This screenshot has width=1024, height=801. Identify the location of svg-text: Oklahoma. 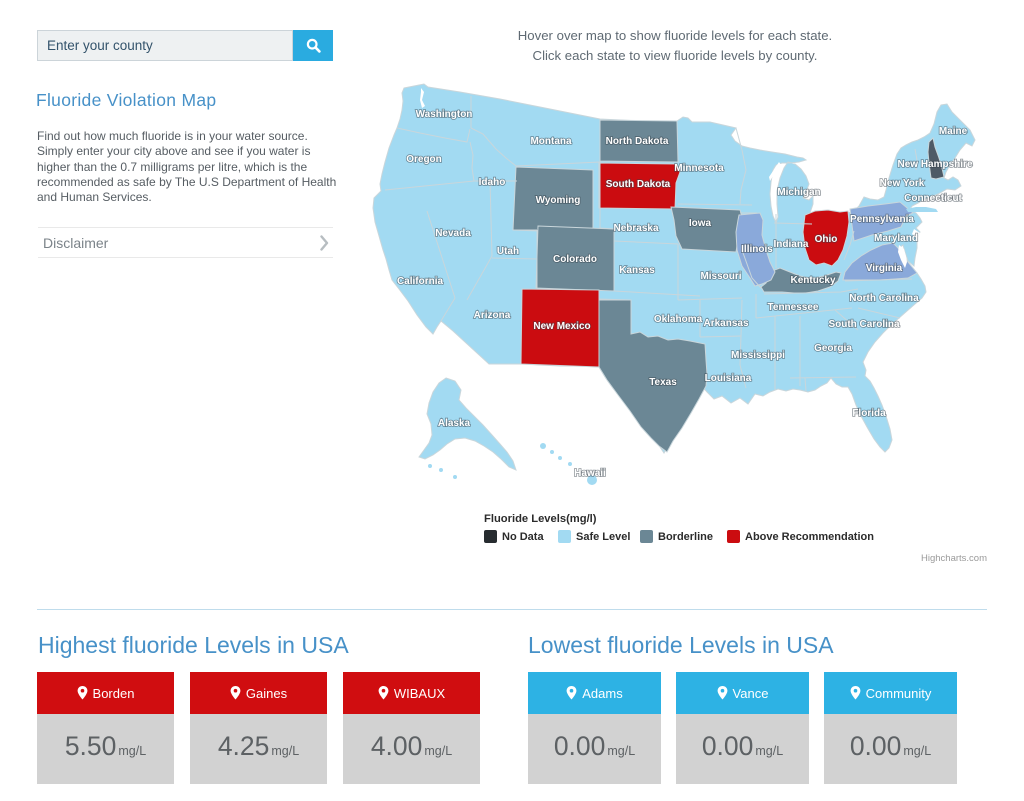
(678, 319).